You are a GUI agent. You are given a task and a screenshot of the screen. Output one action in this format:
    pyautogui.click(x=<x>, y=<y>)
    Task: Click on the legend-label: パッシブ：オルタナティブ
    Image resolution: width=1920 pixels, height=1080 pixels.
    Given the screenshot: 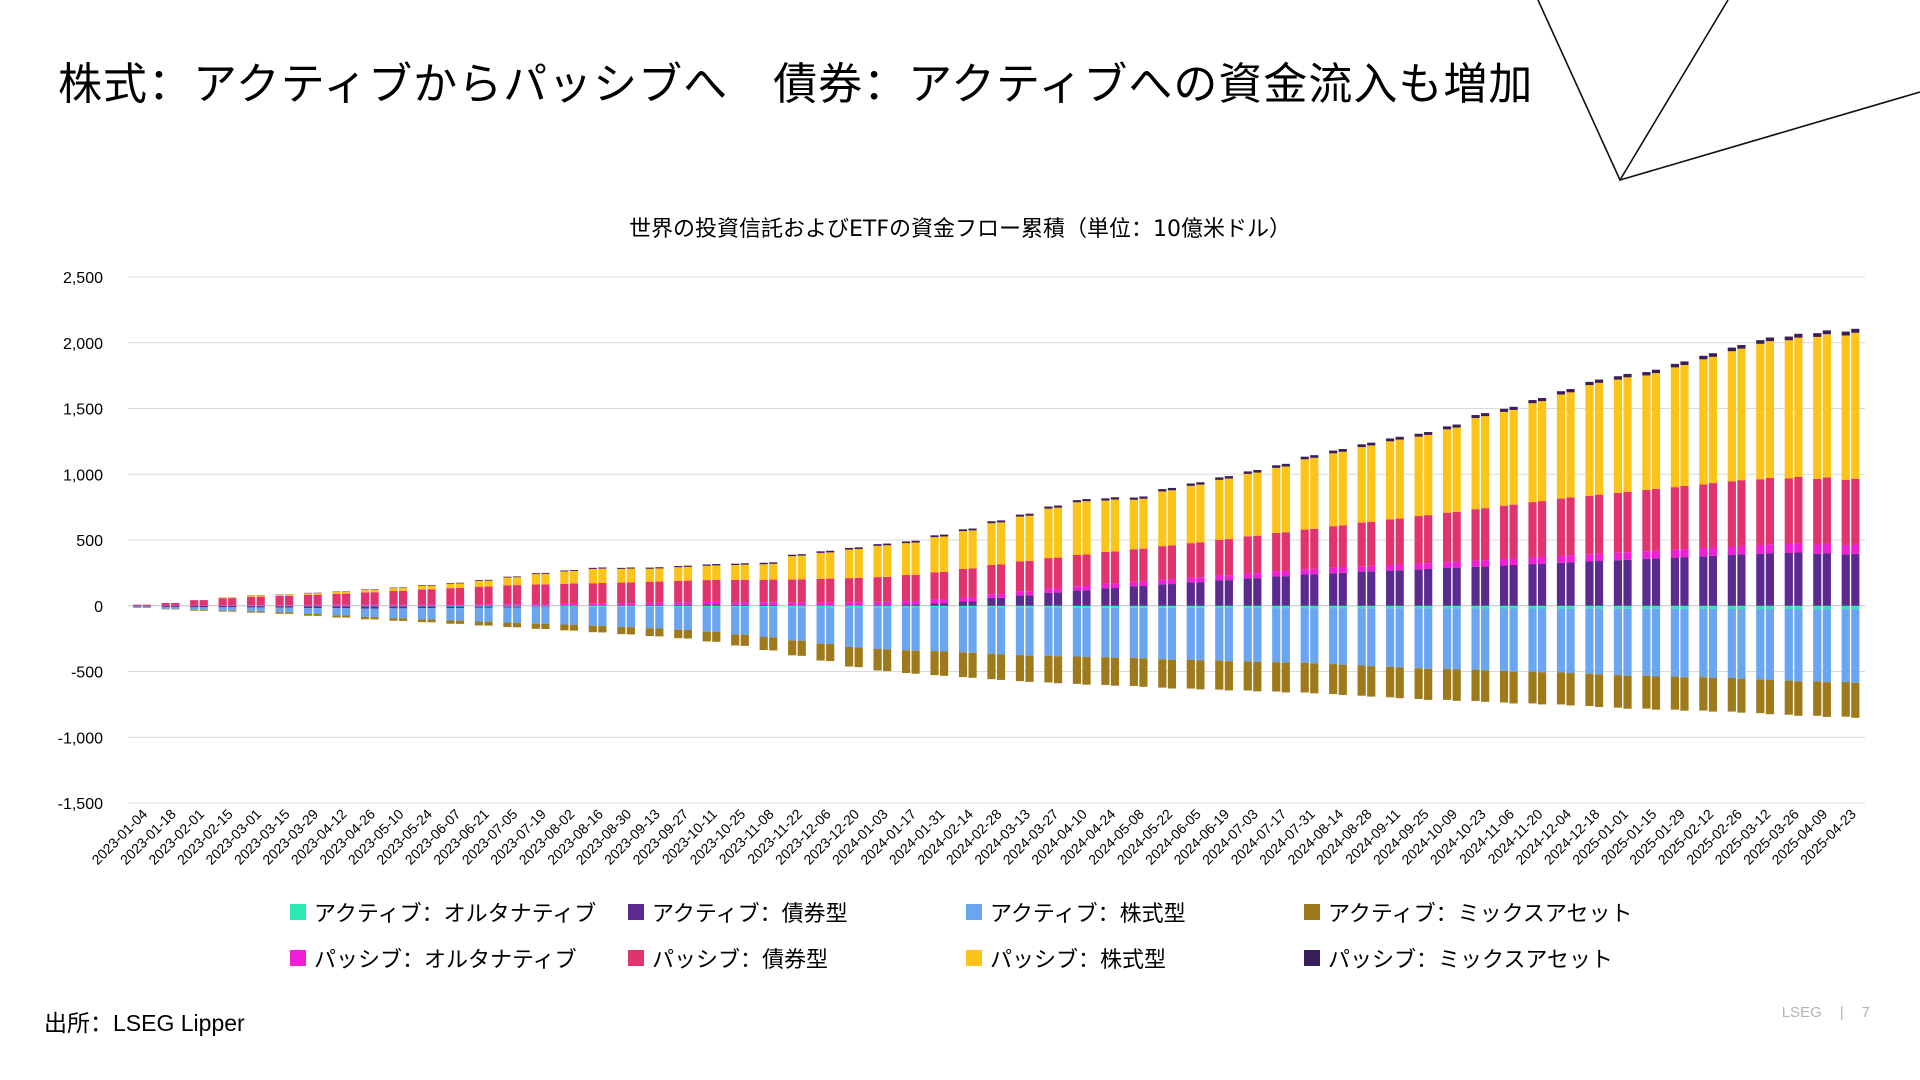 What is the action you would take?
    pyautogui.click(x=445, y=960)
    